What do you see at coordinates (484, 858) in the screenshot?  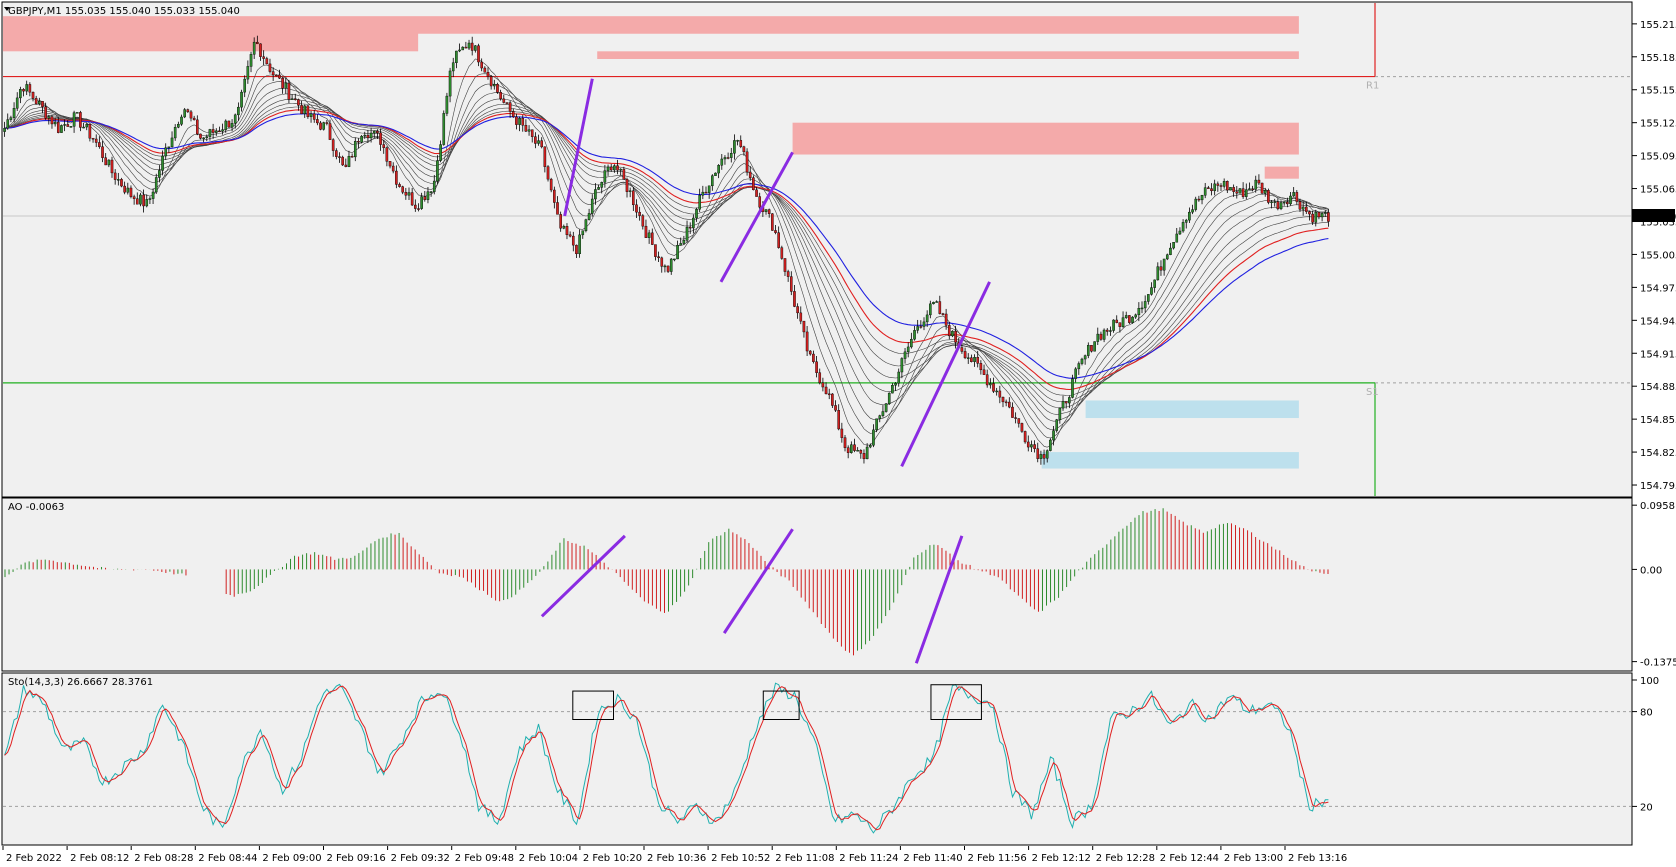 I see `time-tick-label: 2 Feb 09:48` at bounding box center [484, 858].